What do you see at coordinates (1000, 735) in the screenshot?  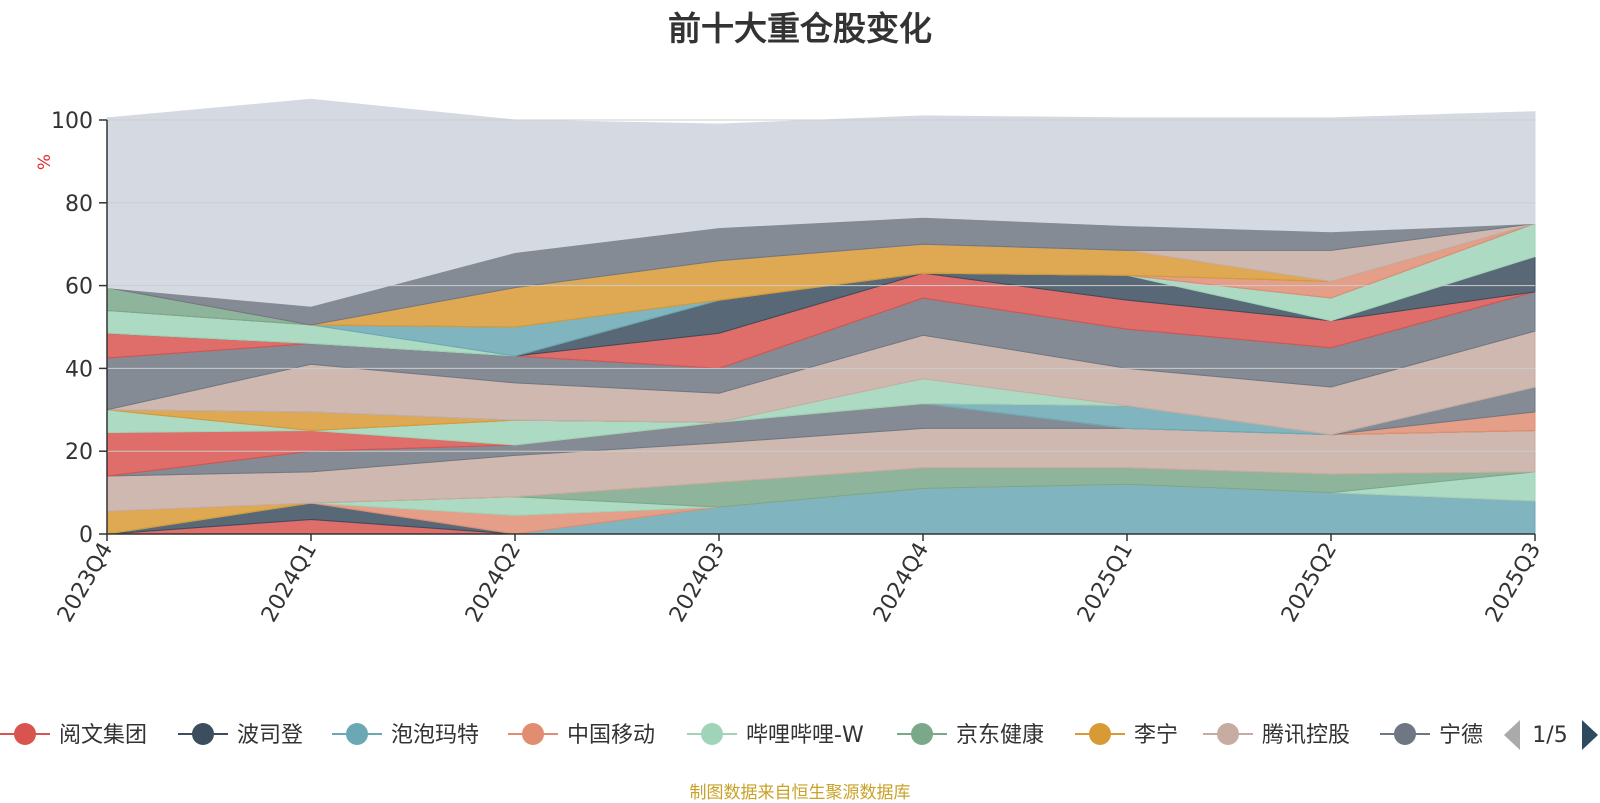 I see `legend-label: 京东健康` at bounding box center [1000, 735].